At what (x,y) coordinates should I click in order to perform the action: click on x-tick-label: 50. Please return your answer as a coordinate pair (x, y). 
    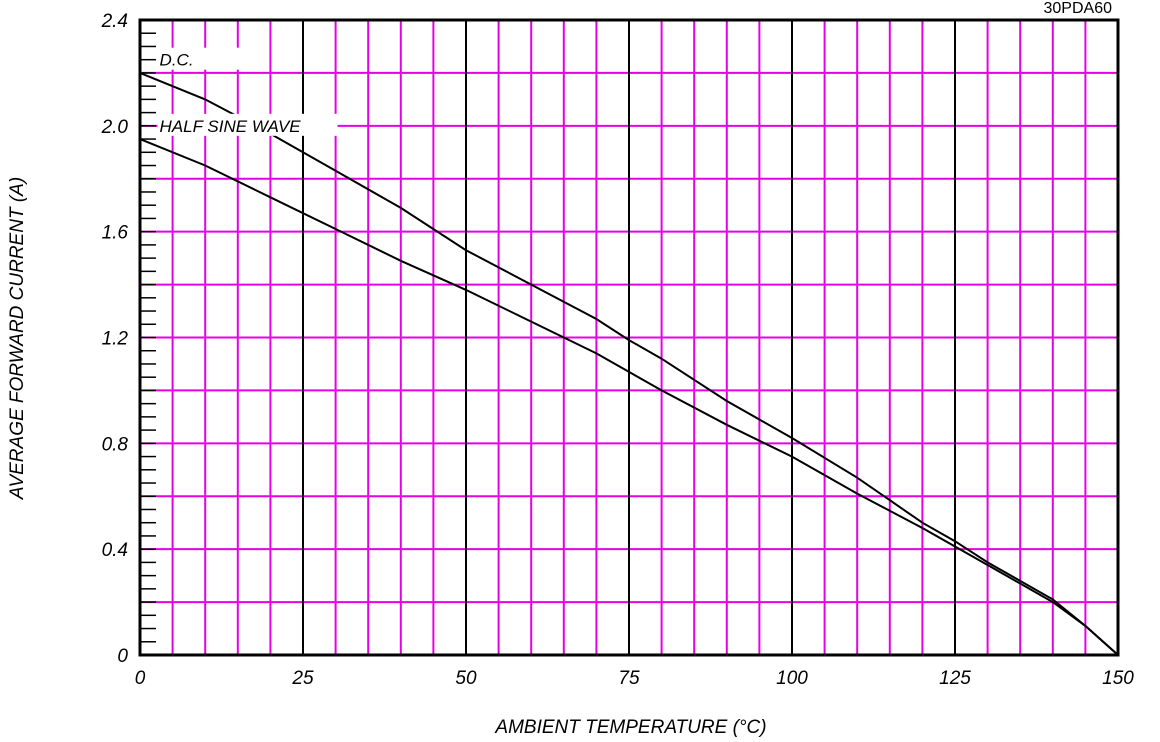
    Looking at the image, I should click on (466, 678).